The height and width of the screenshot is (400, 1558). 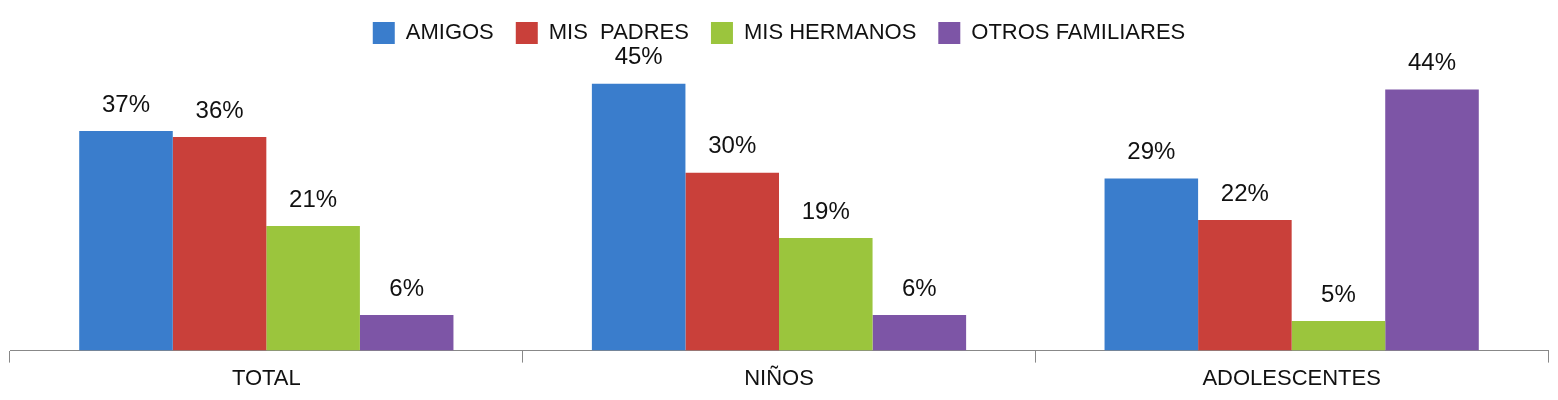 I want to click on data-label: 45%, so click(x=638, y=56).